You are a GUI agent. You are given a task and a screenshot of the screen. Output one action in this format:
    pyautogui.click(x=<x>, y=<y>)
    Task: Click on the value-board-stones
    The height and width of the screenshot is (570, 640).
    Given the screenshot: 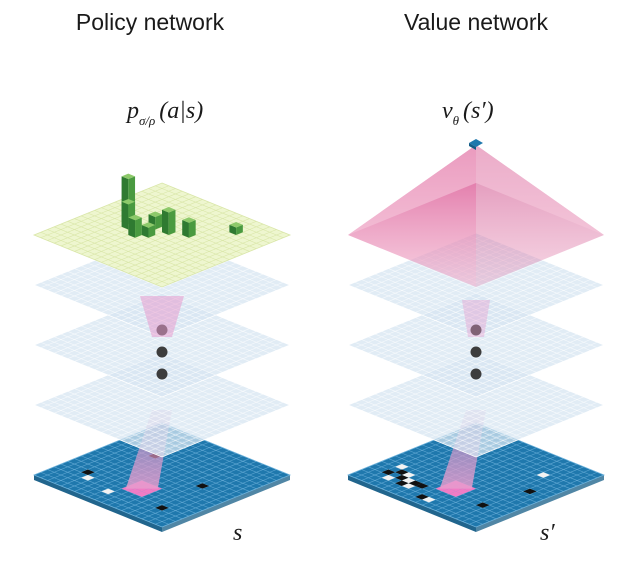 What is the action you would take?
    pyautogui.click(x=466, y=486)
    